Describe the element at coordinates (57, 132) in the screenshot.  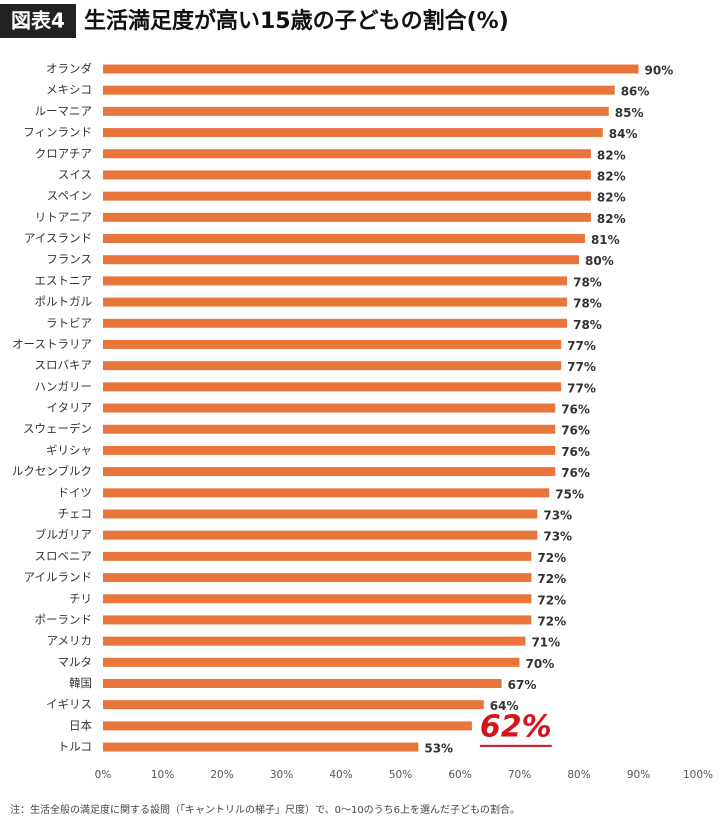
I see `y-tick-label: フィンランド` at that location.